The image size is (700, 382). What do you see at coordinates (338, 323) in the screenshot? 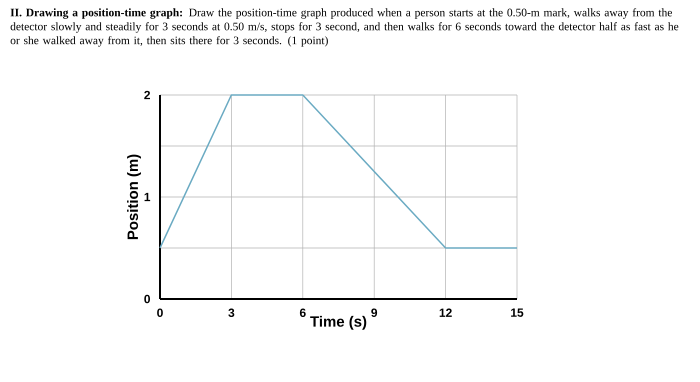
I see `x-axis-title: Time (s)` at bounding box center [338, 323].